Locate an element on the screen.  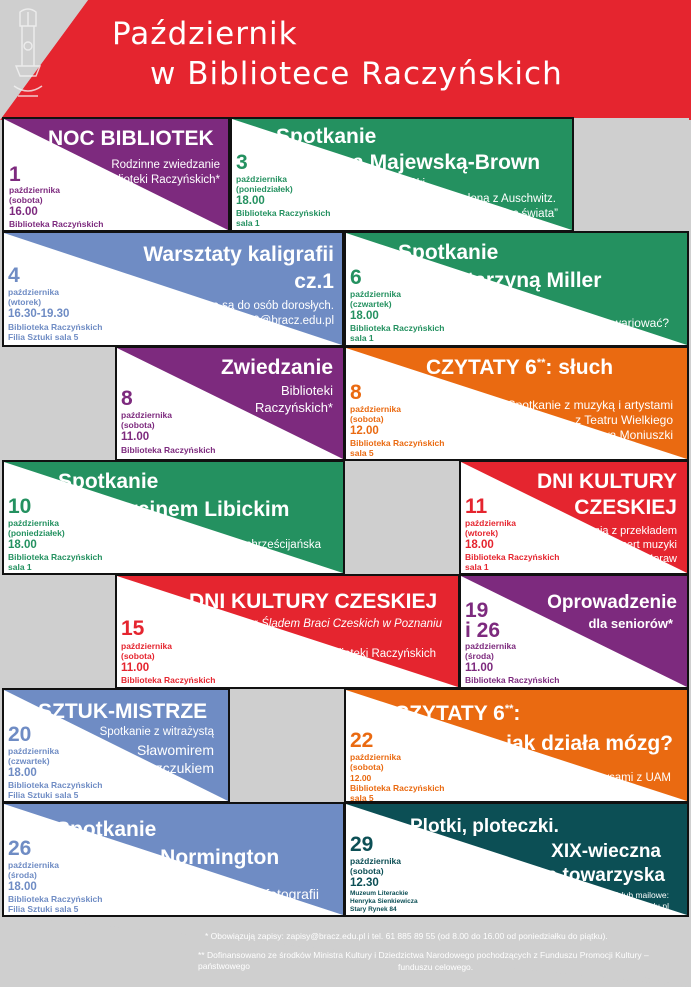
event-title: Oprowadzenie is located at coordinates (612, 602).